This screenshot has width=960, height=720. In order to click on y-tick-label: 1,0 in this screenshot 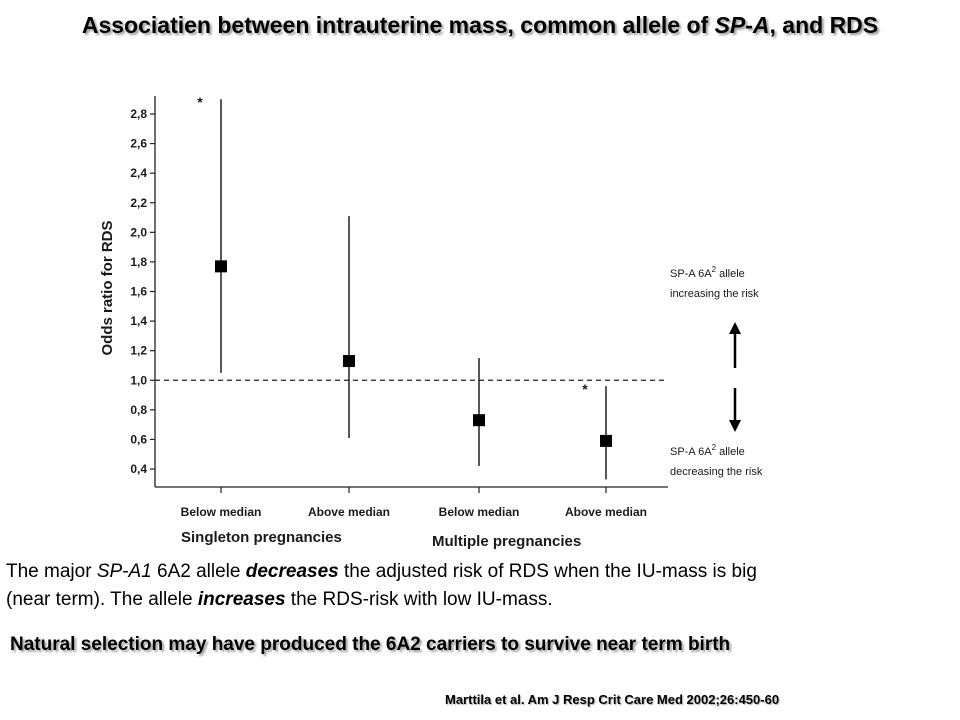, I will do `click(138, 380)`.